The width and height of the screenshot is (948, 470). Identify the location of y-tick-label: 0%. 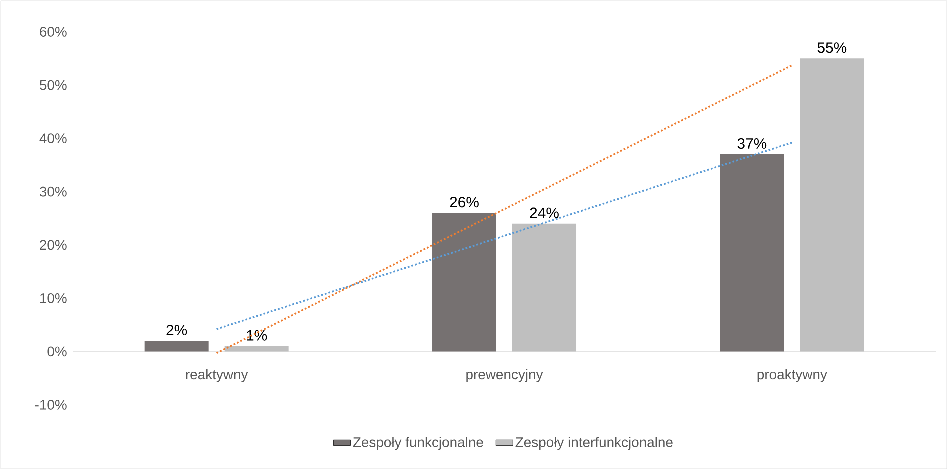
(57, 351).